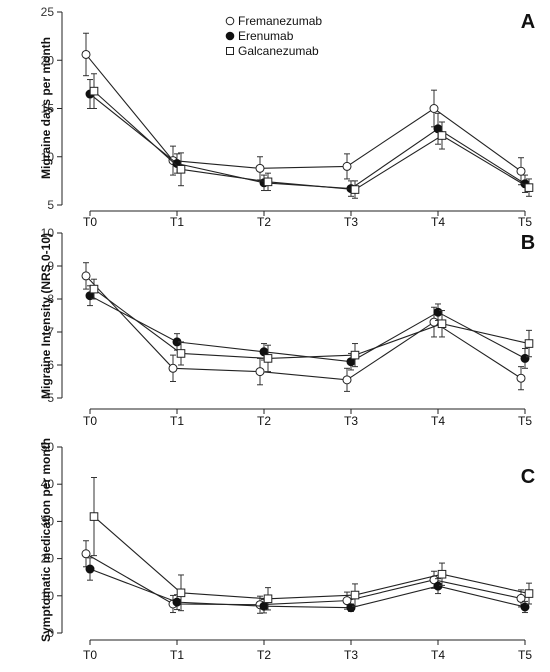  What do you see at coordinates (48, 447) in the screenshot?
I see `y-tick-label: 50` at bounding box center [48, 447].